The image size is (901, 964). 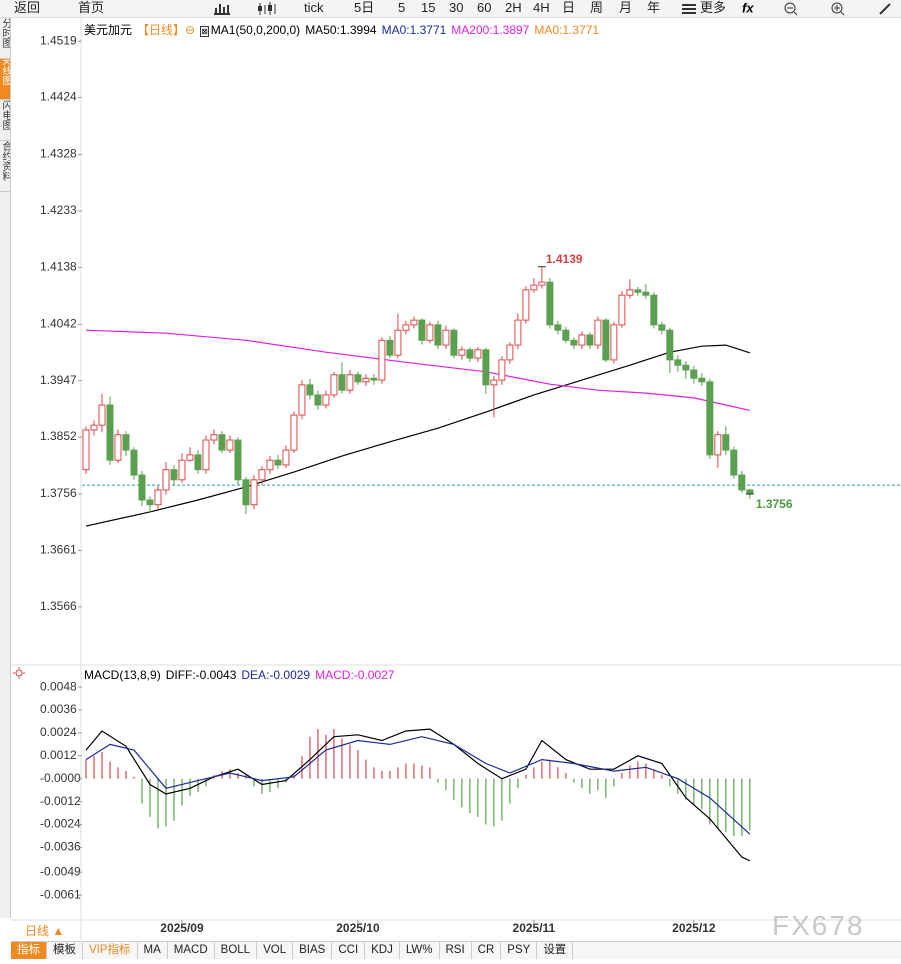 What do you see at coordinates (58, 97) in the screenshot?
I see `y-tick-label: 1.4424` at bounding box center [58, 97].